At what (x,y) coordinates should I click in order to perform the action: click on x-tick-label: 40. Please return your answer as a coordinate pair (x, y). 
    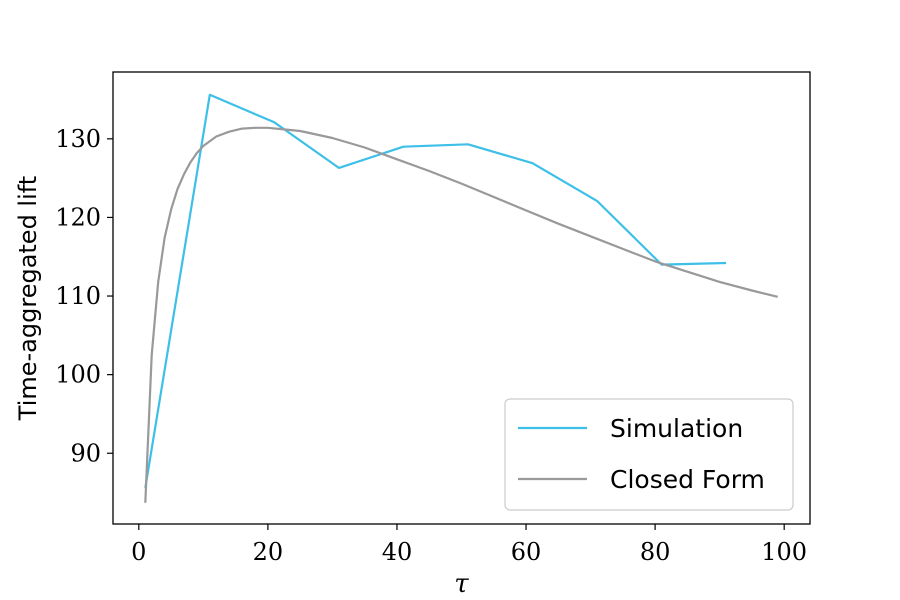
    Looking at the image, I should click on (397, 552).